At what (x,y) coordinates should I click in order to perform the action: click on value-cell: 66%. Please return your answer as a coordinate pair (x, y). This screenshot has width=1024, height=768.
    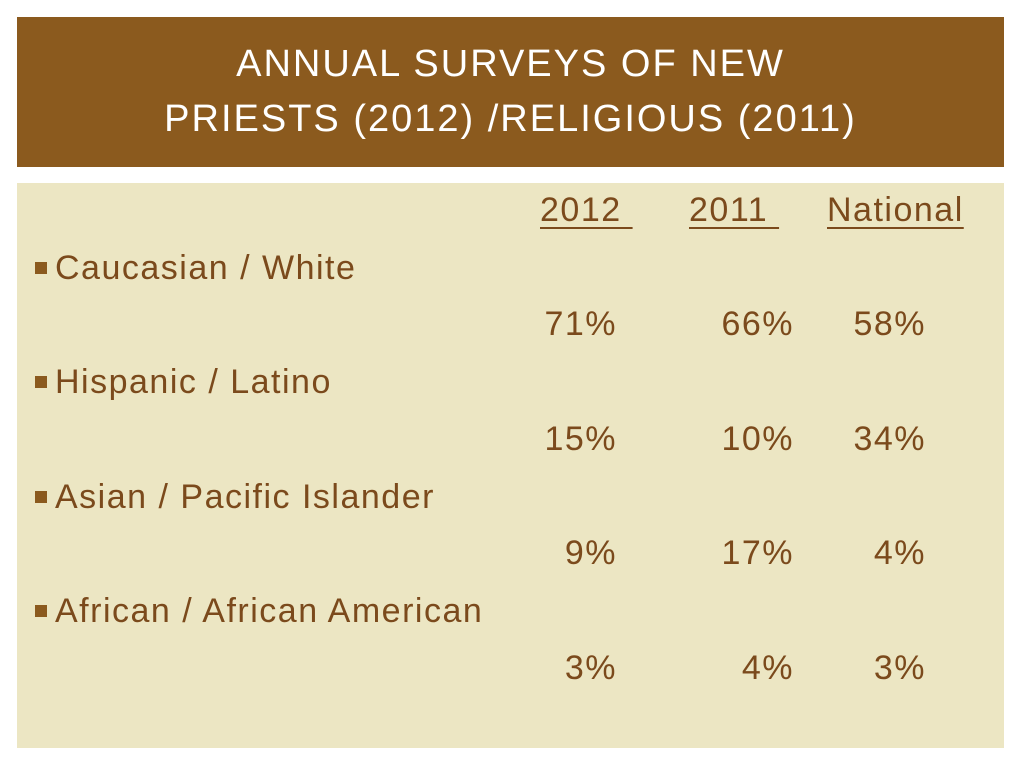
    Looking at the image, I should click on (757, 324).